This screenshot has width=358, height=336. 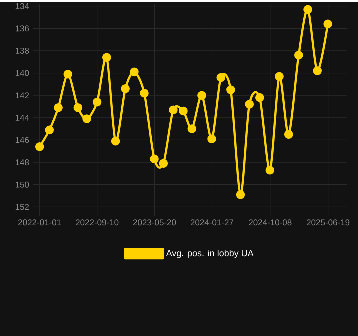 What do you see at coordinates (154, 223) in the screenshot?
I see `x-tick-label: 2023-05-20` at bounding box center [154, 223].